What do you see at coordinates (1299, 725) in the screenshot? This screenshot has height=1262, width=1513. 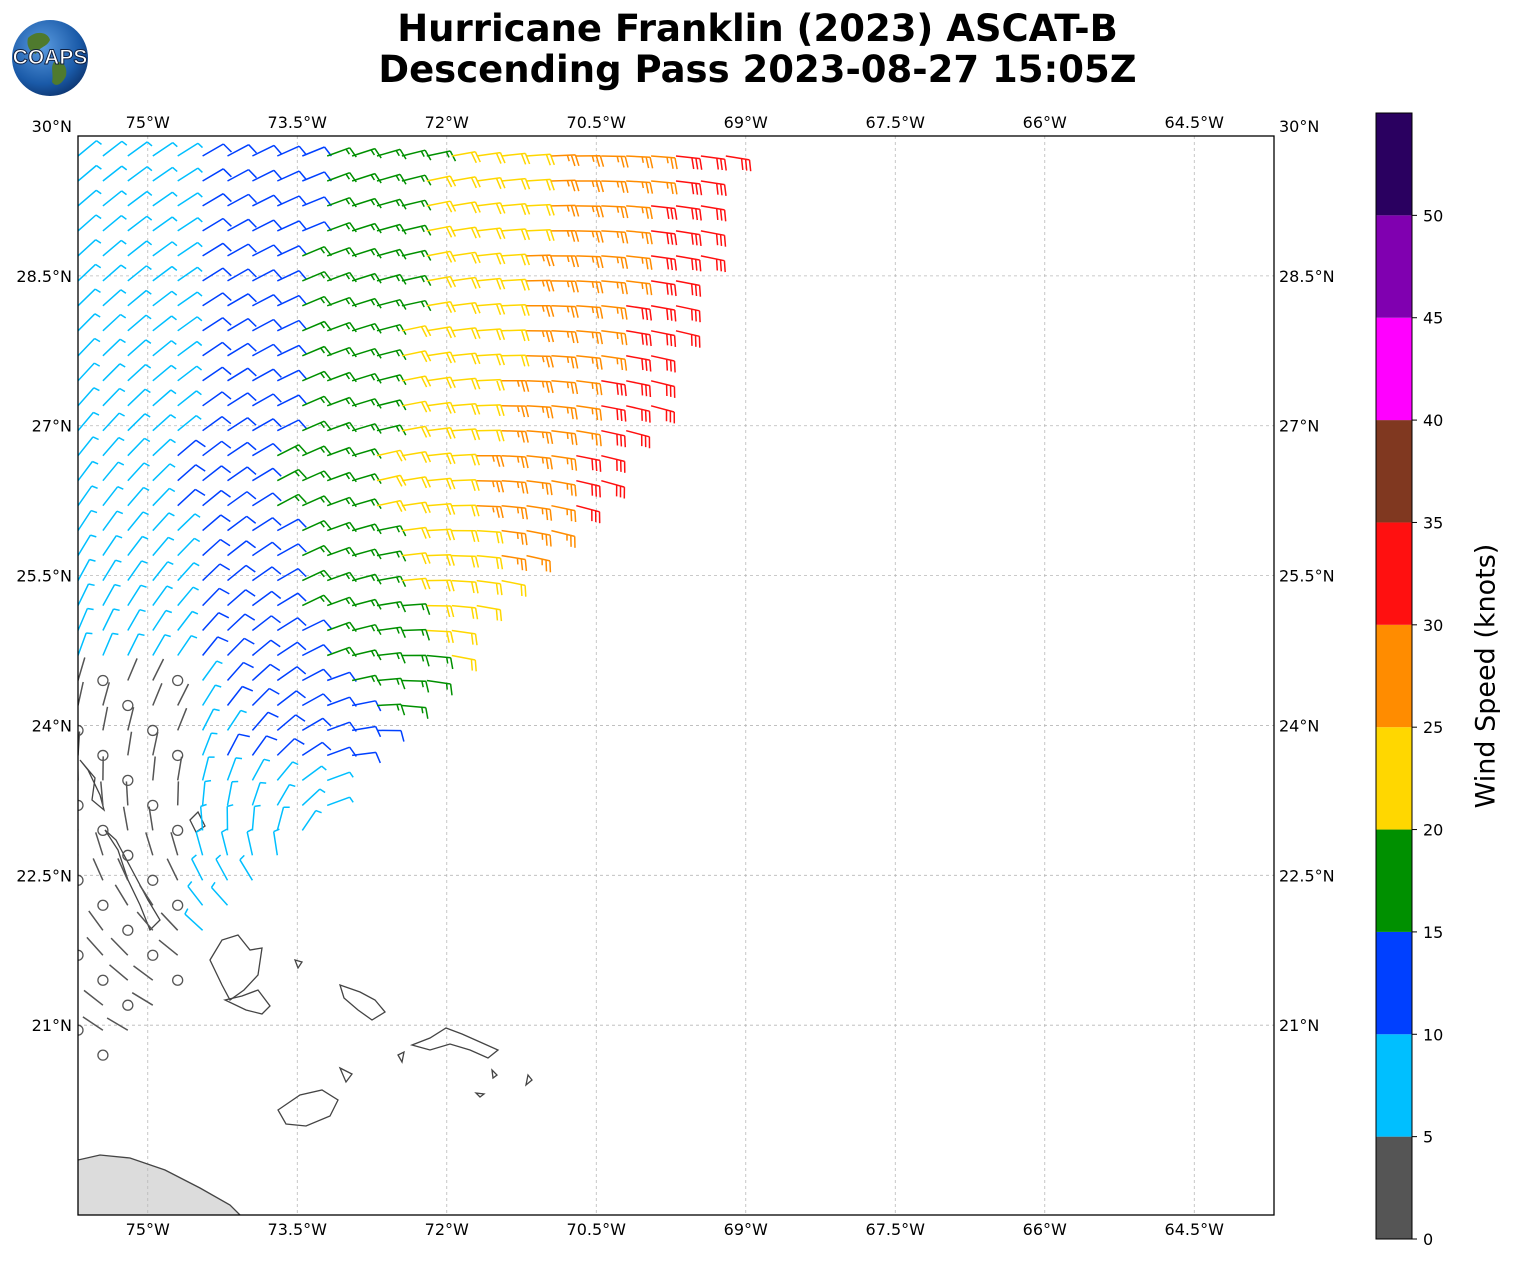 I see `lat-tick-label: 24°N` at bounding box center [1299, 725].